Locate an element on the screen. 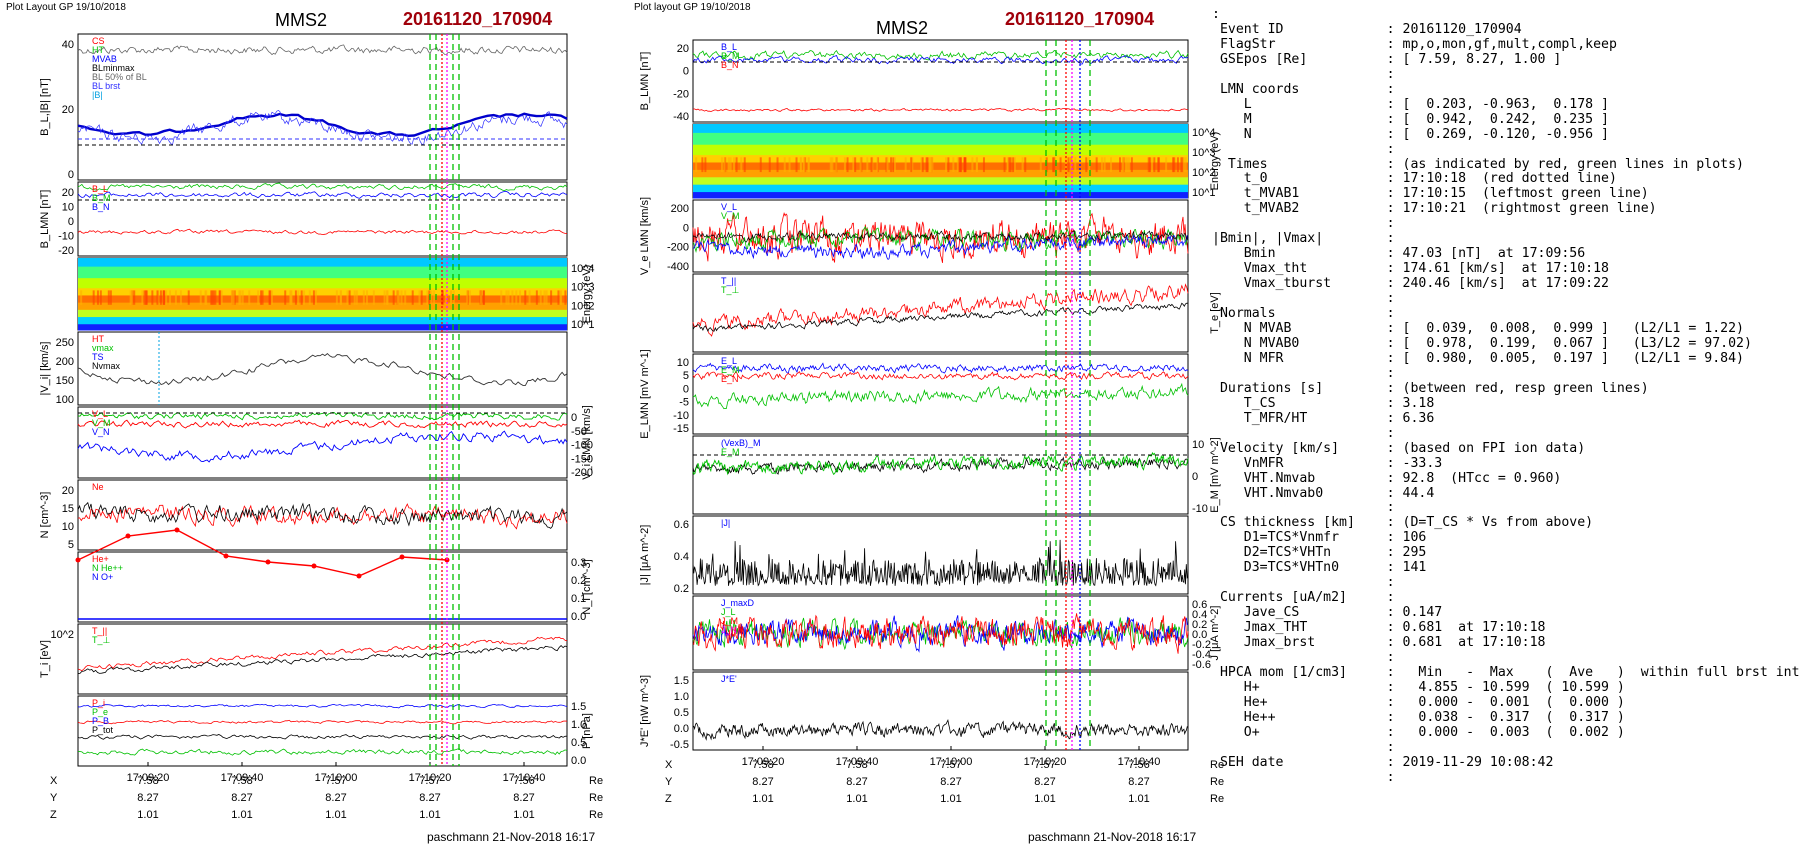 The width and height of the screenshot is (1804, 844). info-line: Bmin : 47.03 [nT] at 17:09:56 is located at coordinates (1399, 254).